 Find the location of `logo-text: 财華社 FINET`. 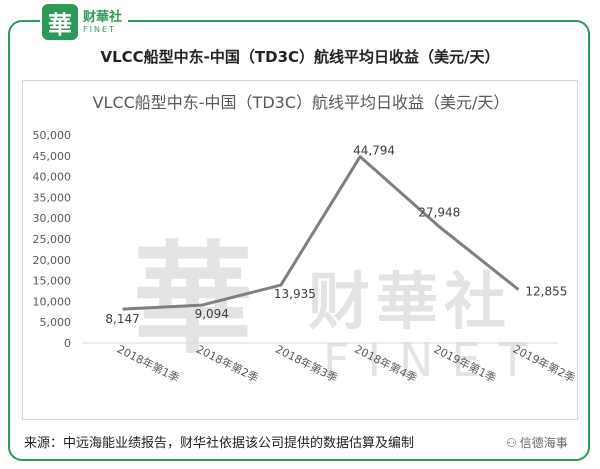

logo-text: 财華社 FINET is located at coordinates (102, 22).